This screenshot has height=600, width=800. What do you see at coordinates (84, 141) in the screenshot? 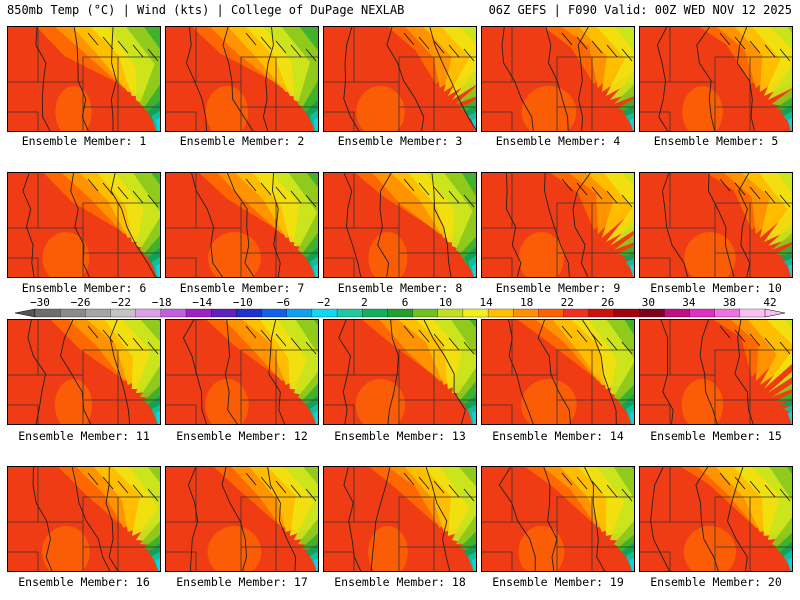
I see `ensemble-member-label: Ensemble Member: 1` at bounding box center [84, 141].